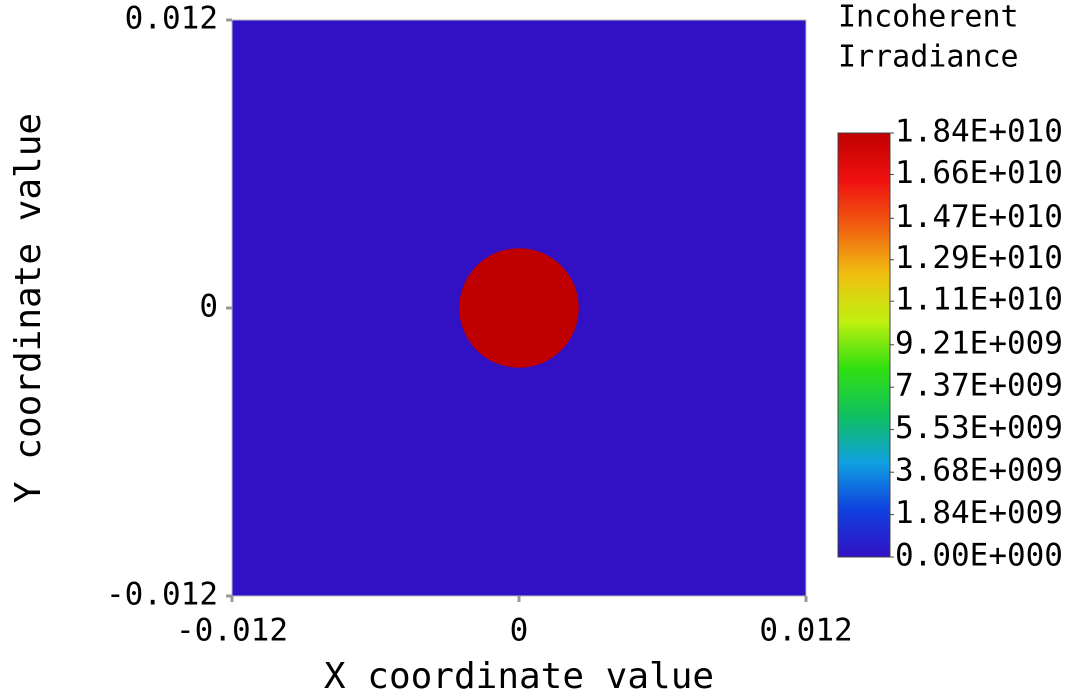  Describe the element at coordinates (805, 631) in the screenshot. I see `x-tick-label: 0.012` at that location.